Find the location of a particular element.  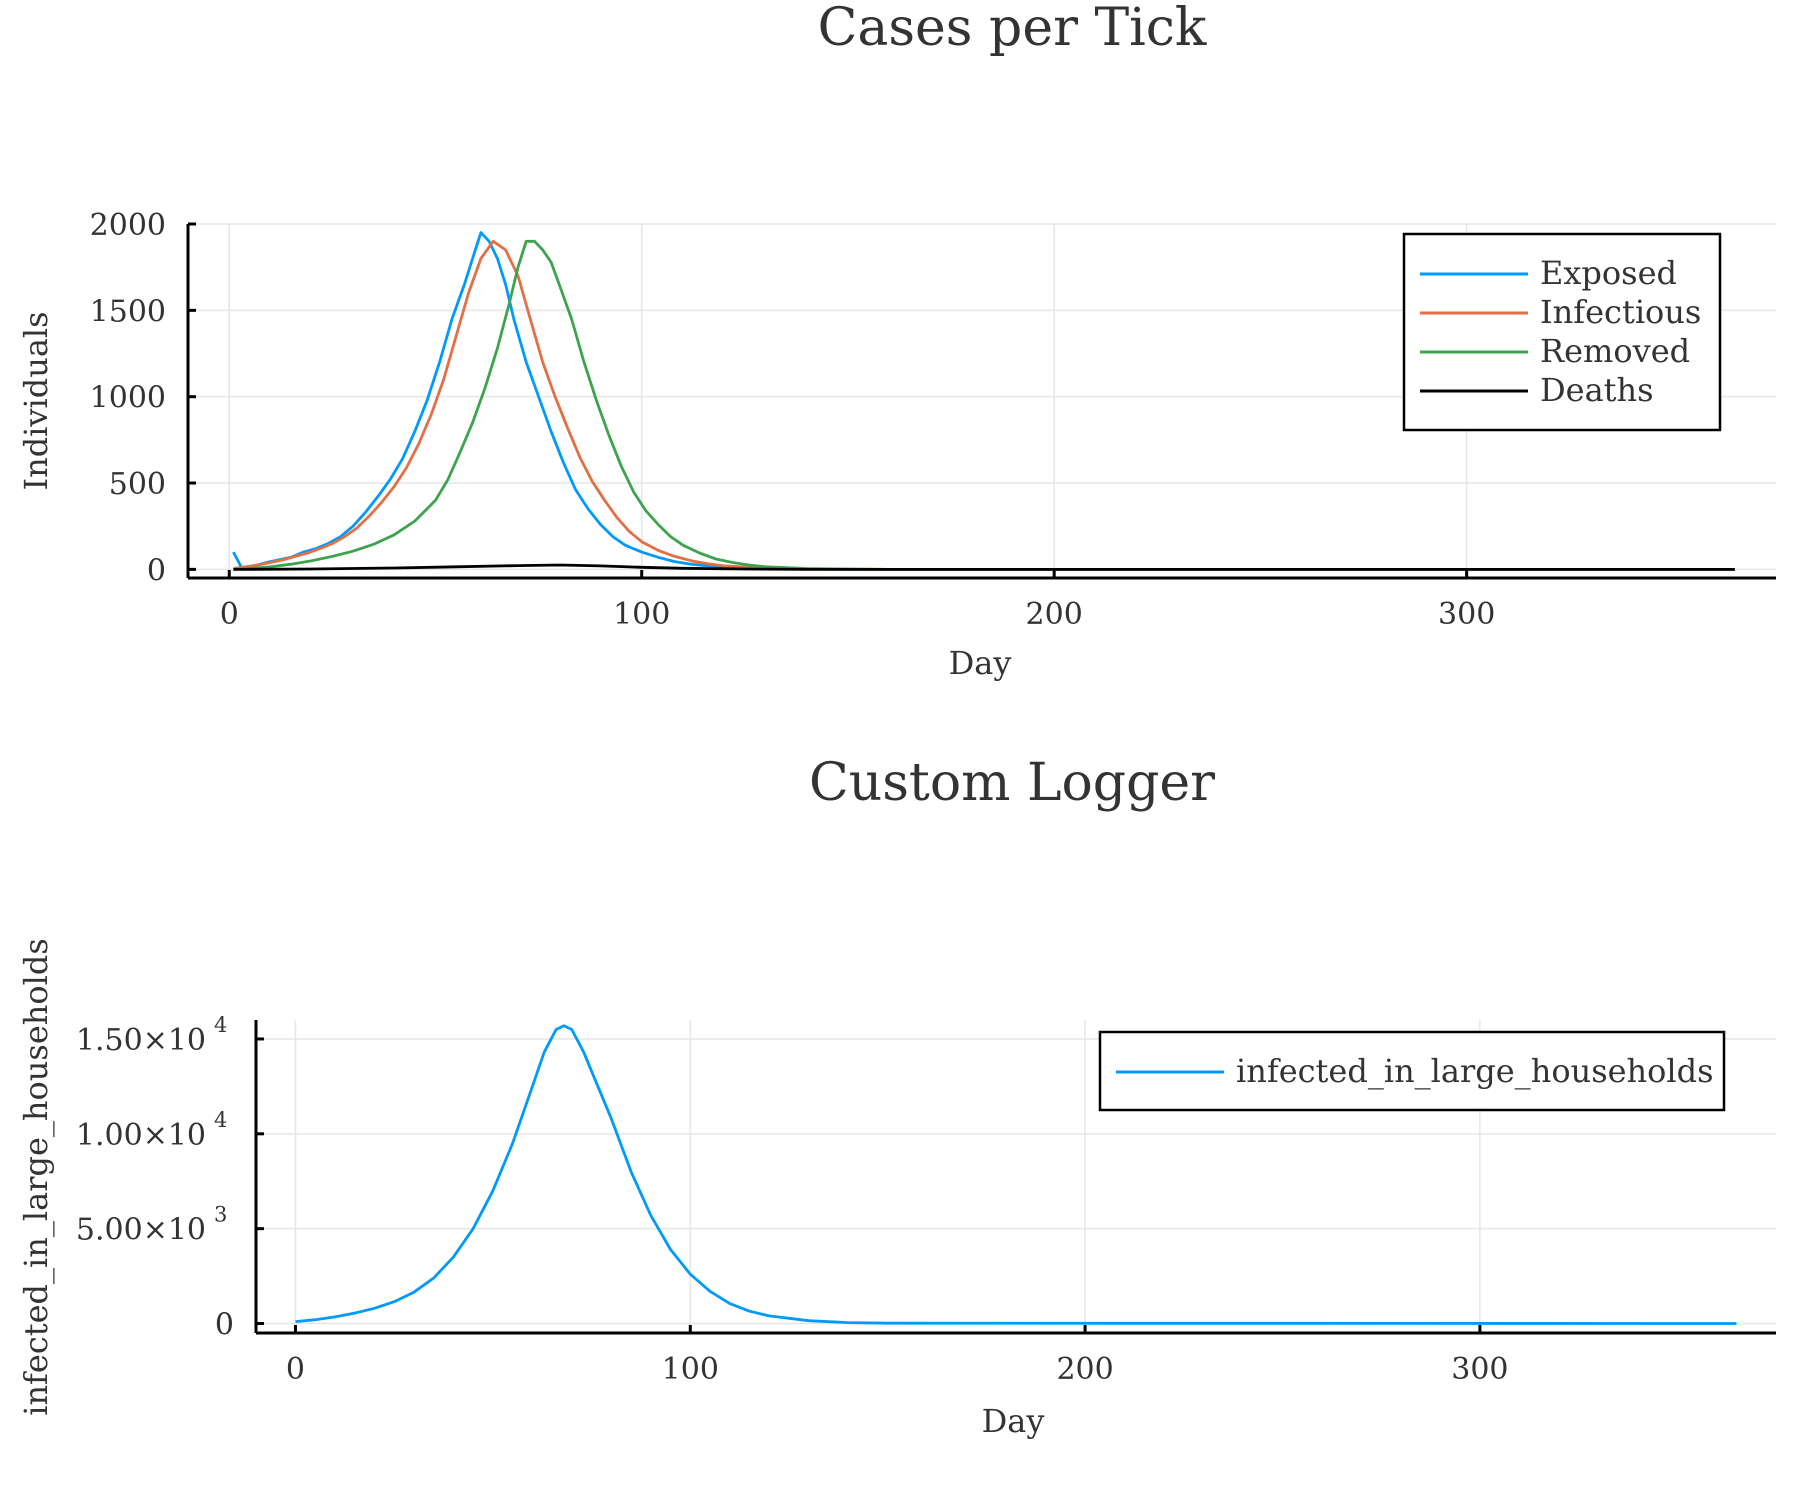

legend-label: infected_in_large_households is located at coordinates (1475, 1071).